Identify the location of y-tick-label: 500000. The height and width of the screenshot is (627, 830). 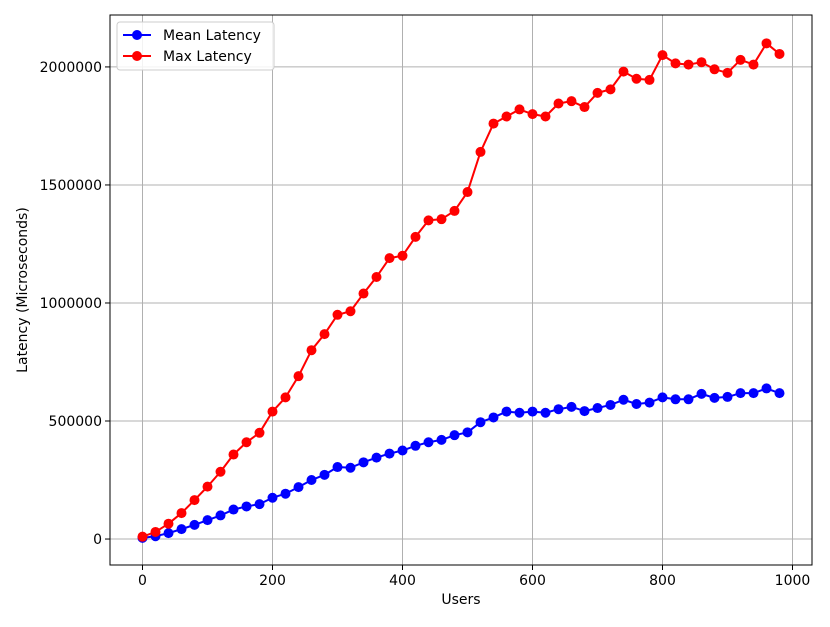
(75, 422).